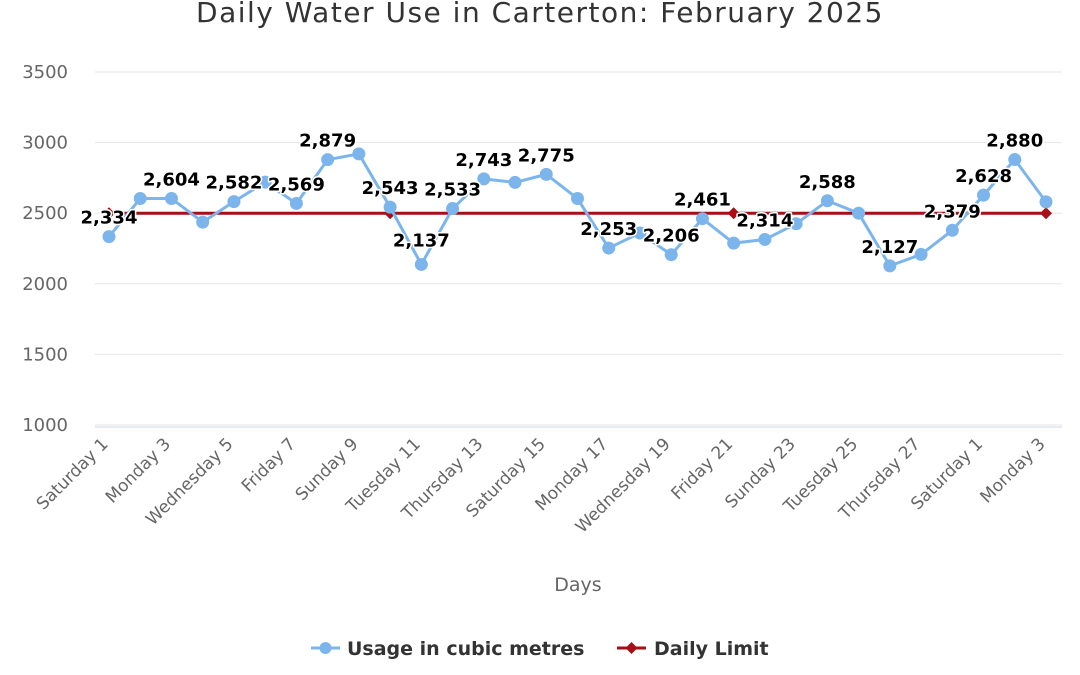  What do you see at coordinates (45, 249) in the screenshot?
I see `y-axis-ticks: 1000 1500 2000 2500 3000 3500` at bounding box center [45, 249].